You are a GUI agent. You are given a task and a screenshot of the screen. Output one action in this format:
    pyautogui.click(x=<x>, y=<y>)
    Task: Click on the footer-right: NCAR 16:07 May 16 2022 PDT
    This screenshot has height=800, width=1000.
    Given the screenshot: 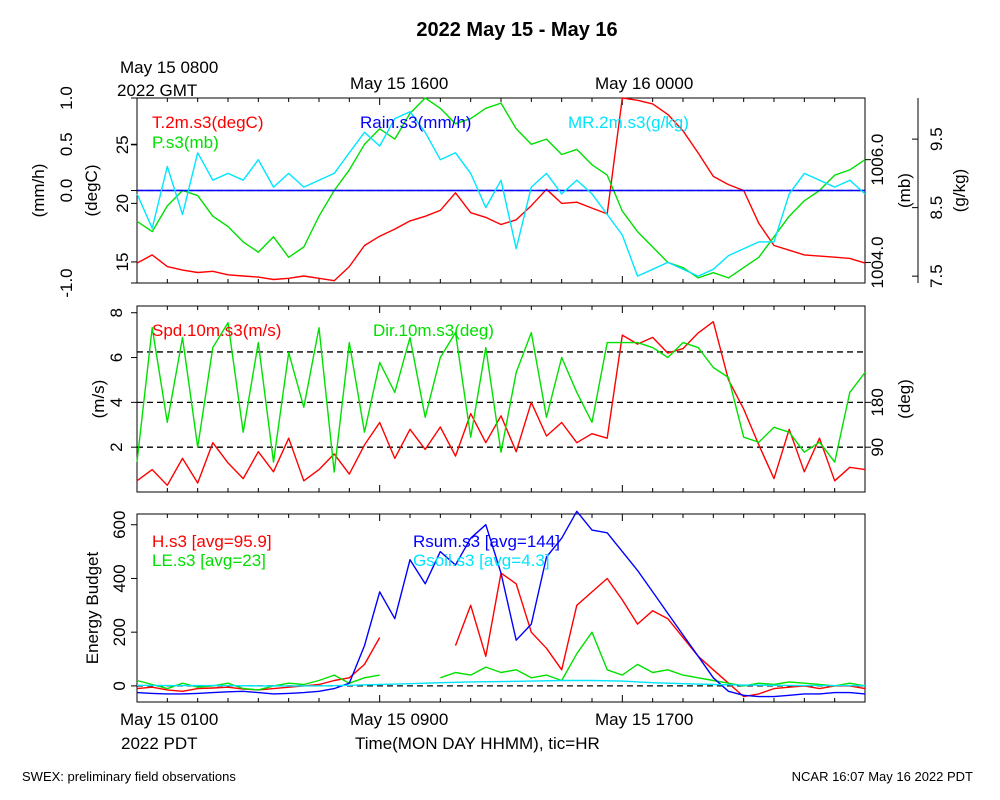 What is the action you would take?
    pyautogui.click(x=882, y=776)
    